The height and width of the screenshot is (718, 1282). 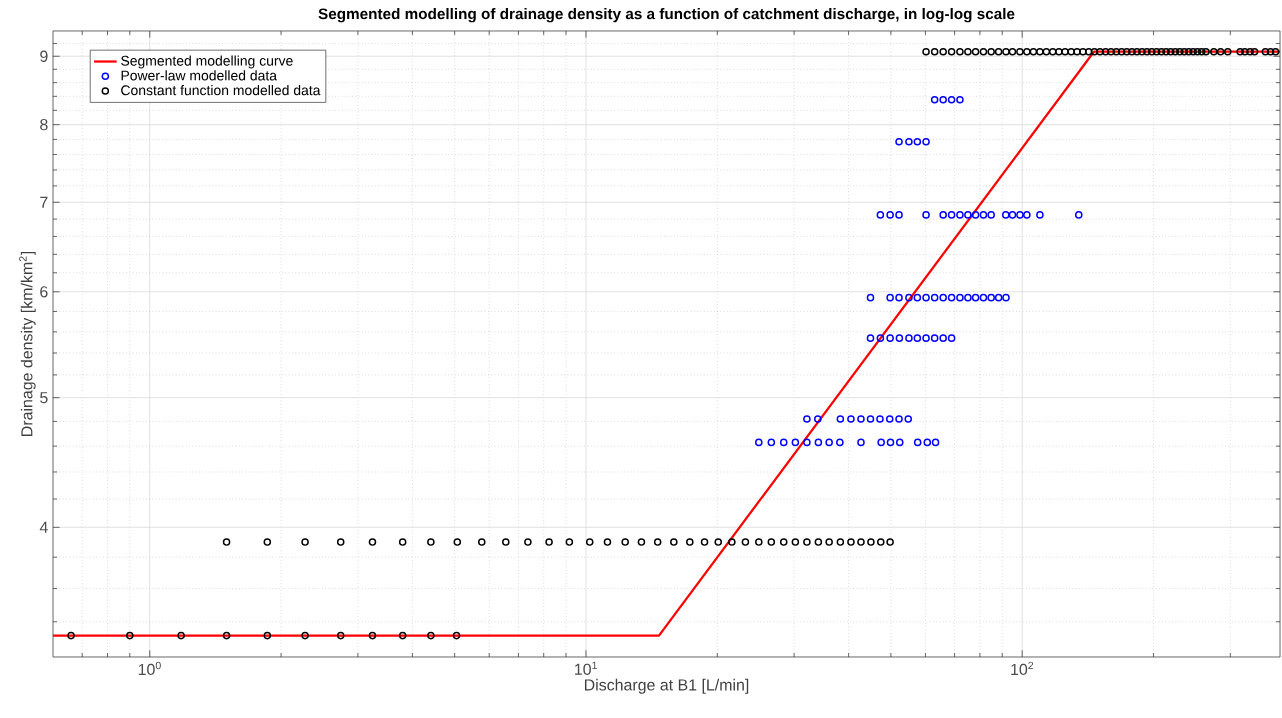 What do you see at coordinates (43, 527) in the screenshot?
I see `y-tick-label: 4` at bounding box center [43, 527].